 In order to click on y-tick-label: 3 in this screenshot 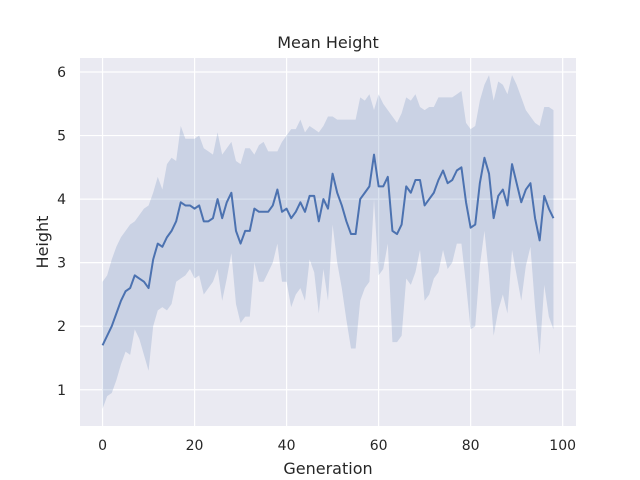, I will do `click(61, 264)`.